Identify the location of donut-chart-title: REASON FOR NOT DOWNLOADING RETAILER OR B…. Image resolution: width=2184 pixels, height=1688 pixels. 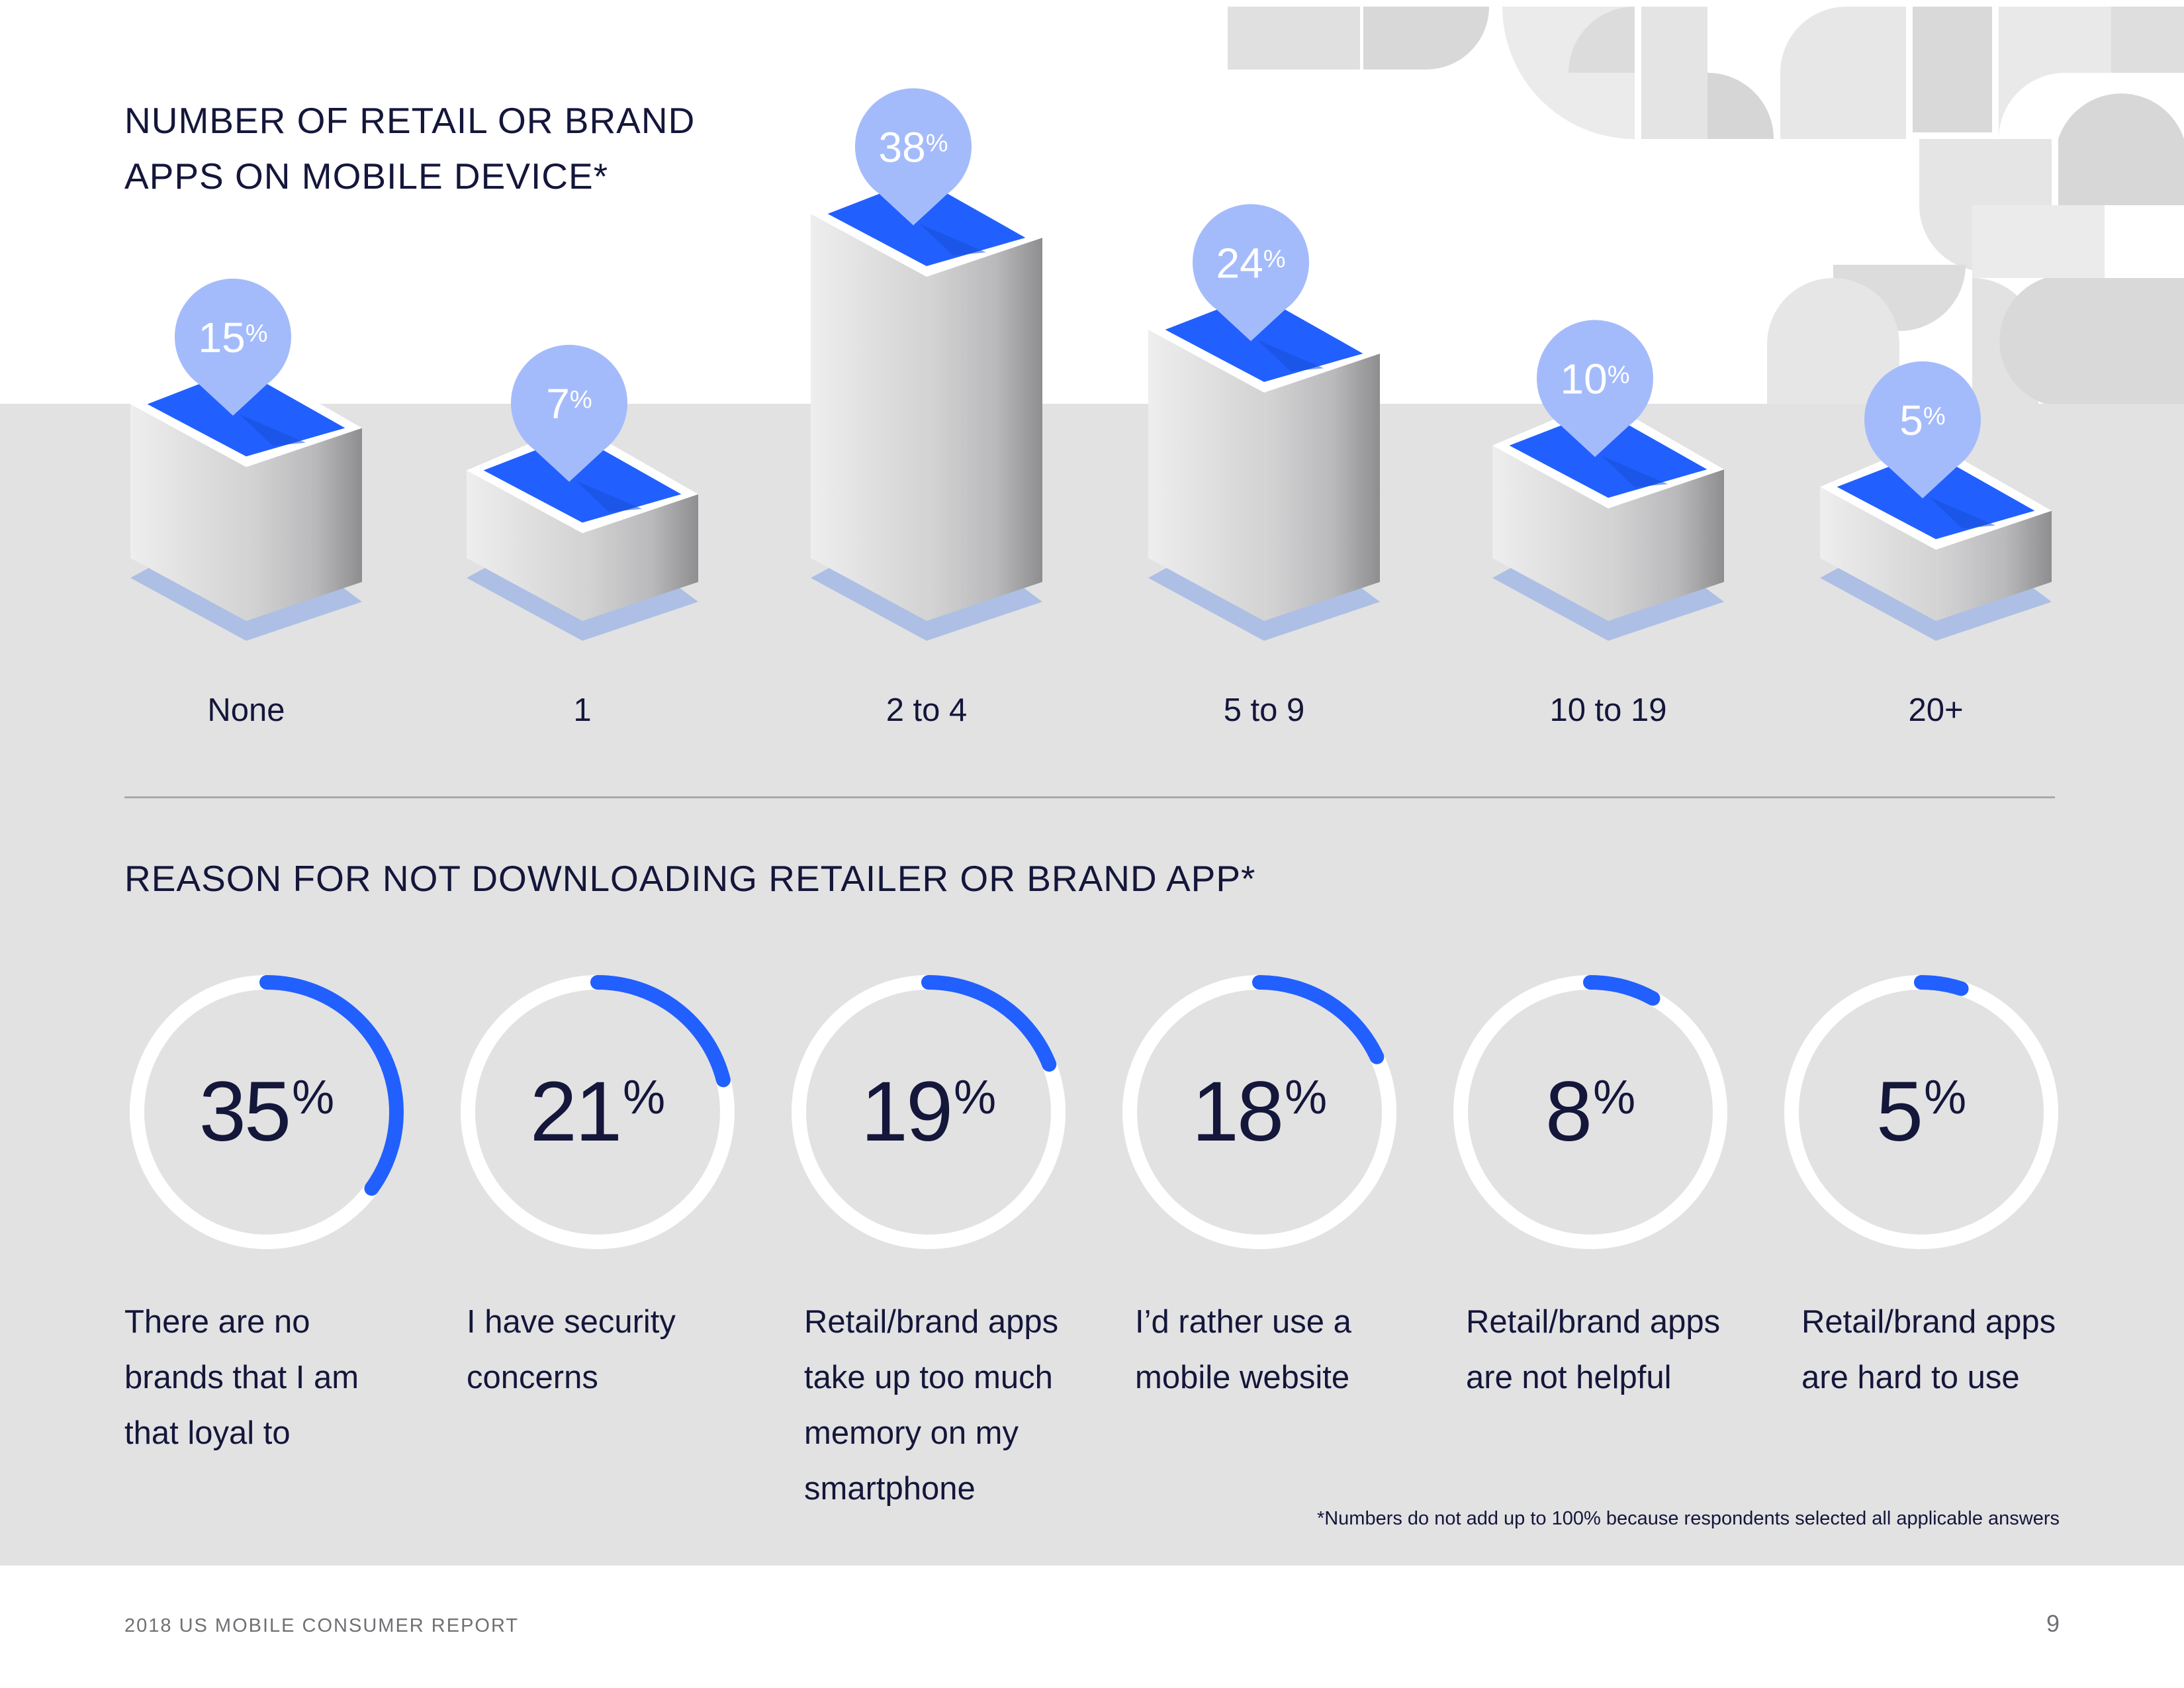
(690, 878).